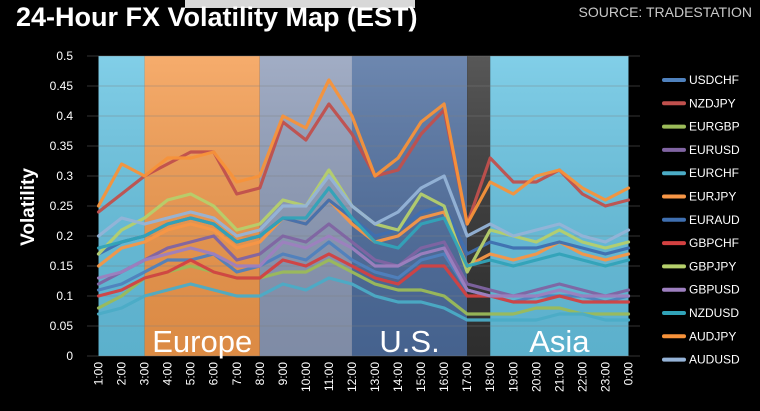 The image size is (760, 411). I want to click on x-tick-label: 2:00, so click(122, 374).